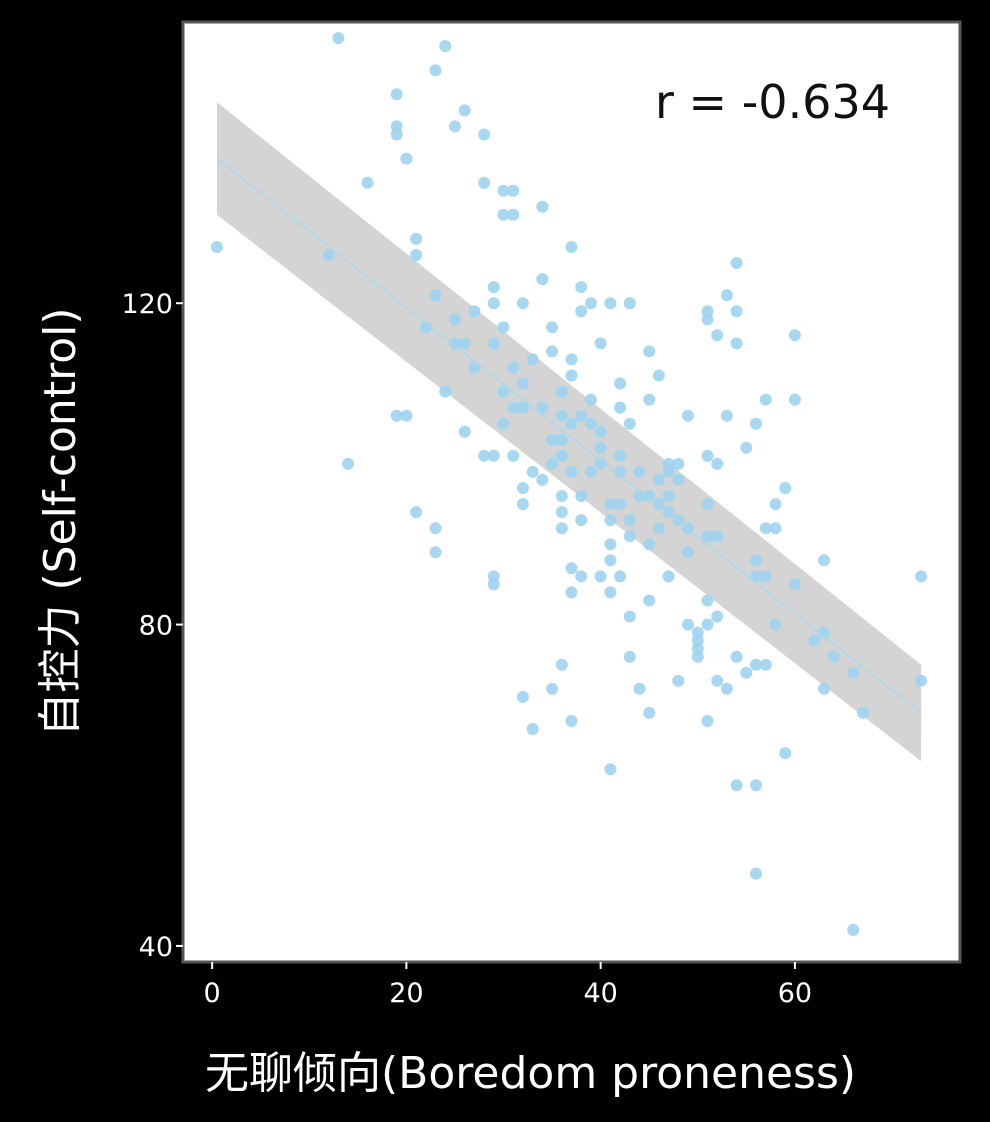 The image size is (990, 1122). I want to click on x-tick-label: 0, so click(212, 993).